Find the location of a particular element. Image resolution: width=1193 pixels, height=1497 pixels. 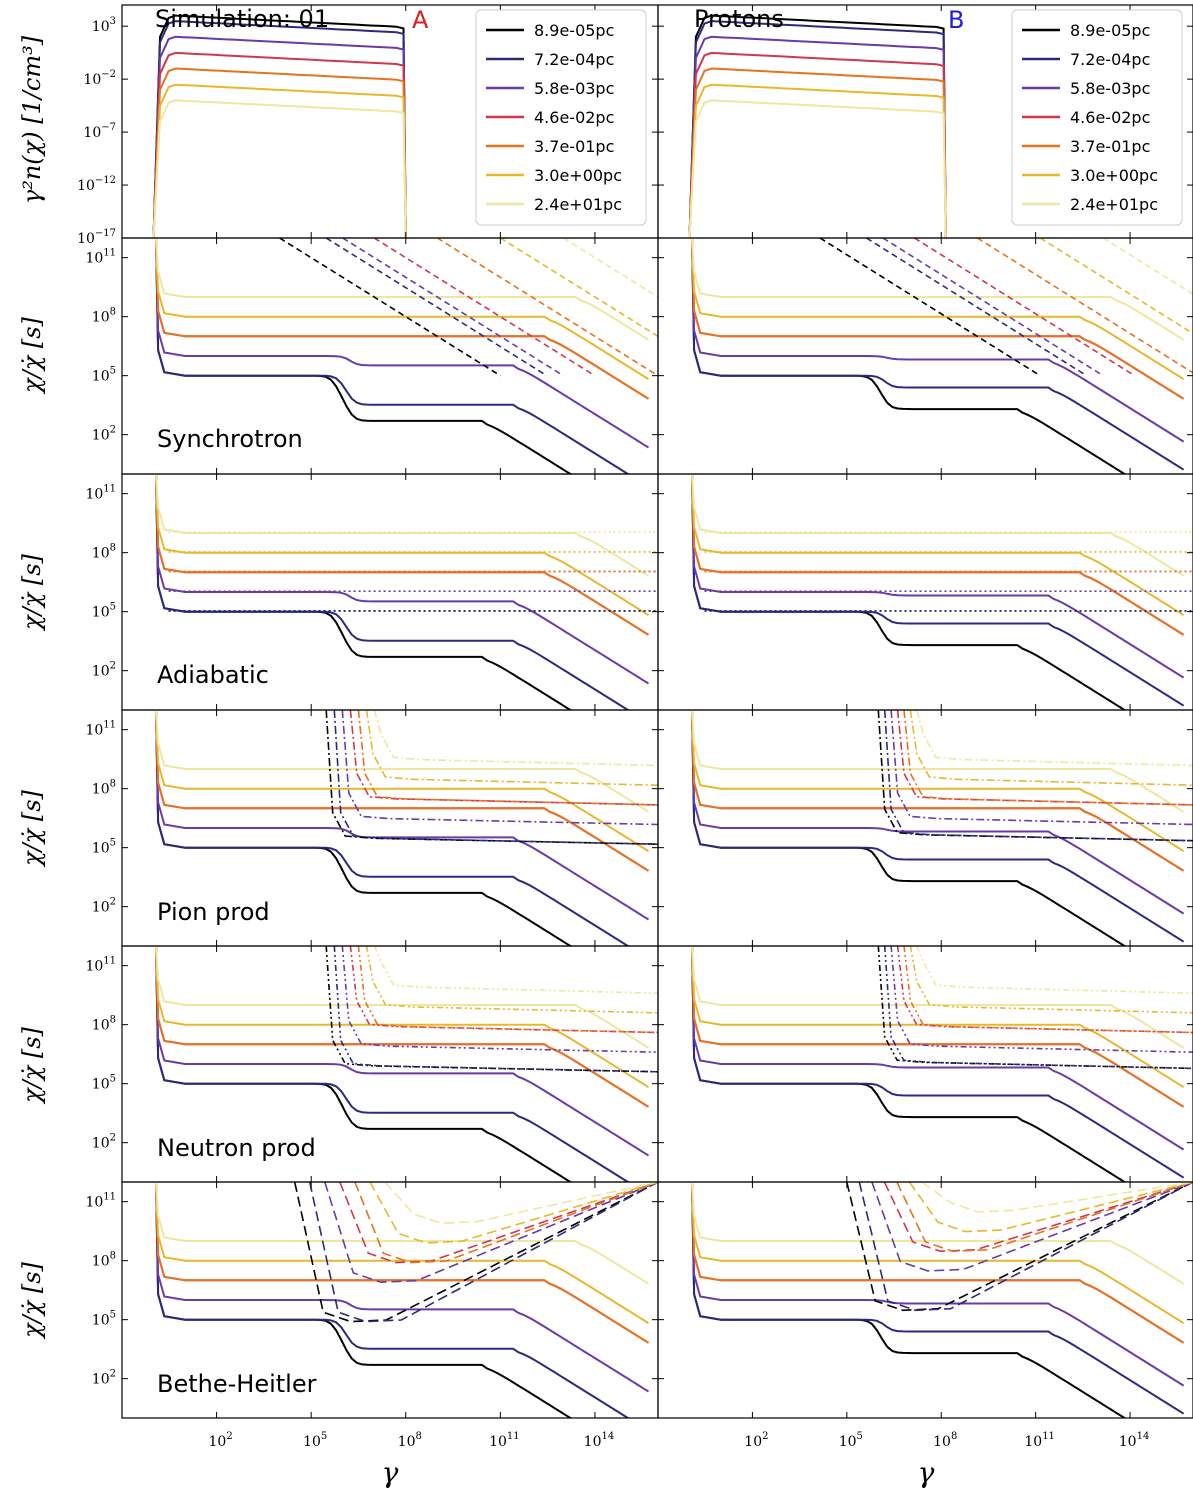

ylabel-pion: χ/χ̇ [s] is located at coordinates (32, 828).